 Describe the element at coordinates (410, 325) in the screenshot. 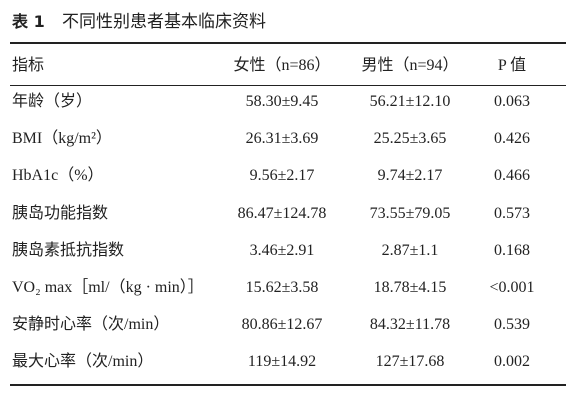

I see `cell: 84.32±11.78` at that location.